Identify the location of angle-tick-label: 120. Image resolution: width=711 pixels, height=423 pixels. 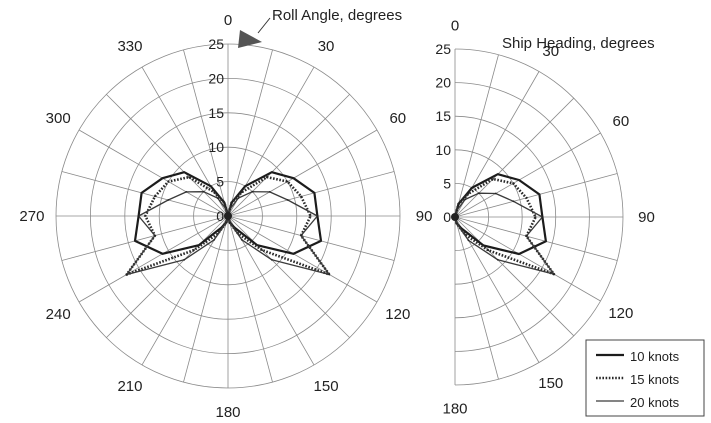
(620, 313).